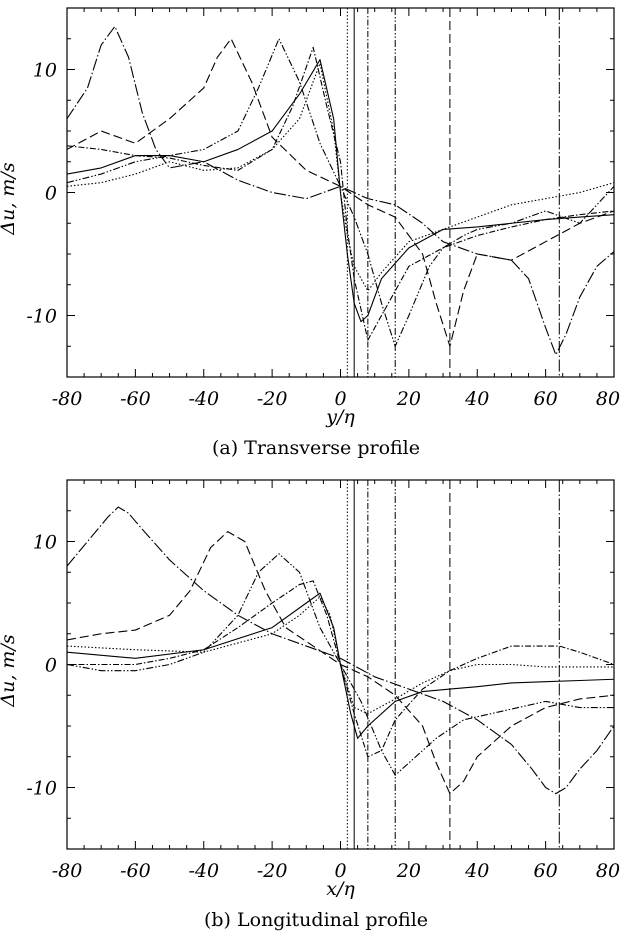  What do you see at coordinates (340, 889) in the screenshot?
I see `x-axis-title: x/η` at bounding box center [340, 889].